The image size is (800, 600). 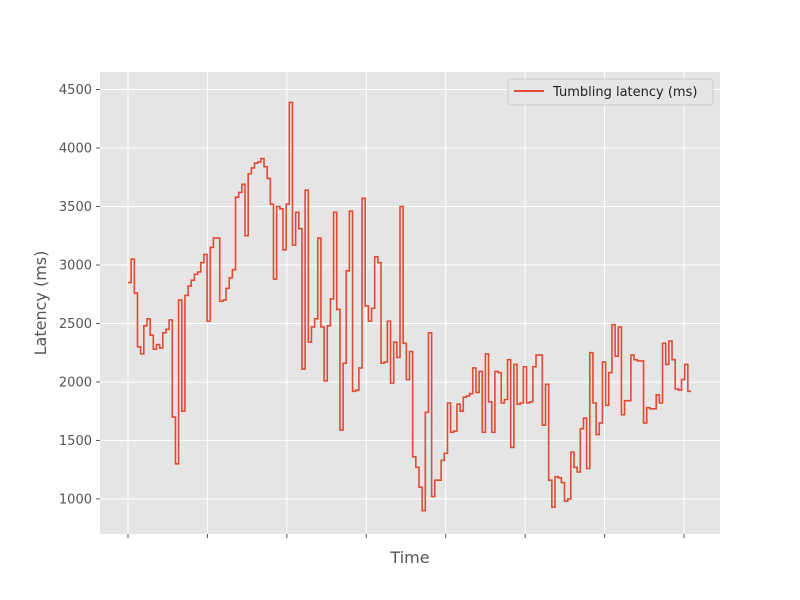 I want to click on y-axis-label: Latency (ms), so click(x=40, y=303).